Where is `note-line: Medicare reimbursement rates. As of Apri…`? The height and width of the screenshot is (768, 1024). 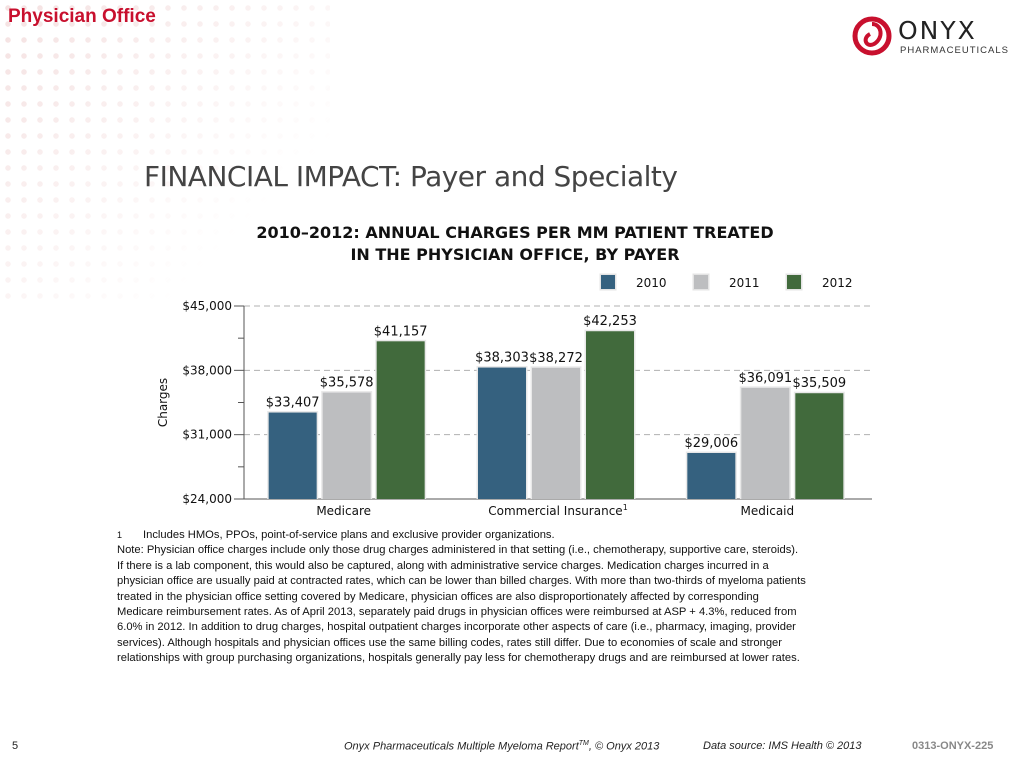
note-line: Medicare reimbursement rates. As of Apri… is located at coordinates (457, 612).